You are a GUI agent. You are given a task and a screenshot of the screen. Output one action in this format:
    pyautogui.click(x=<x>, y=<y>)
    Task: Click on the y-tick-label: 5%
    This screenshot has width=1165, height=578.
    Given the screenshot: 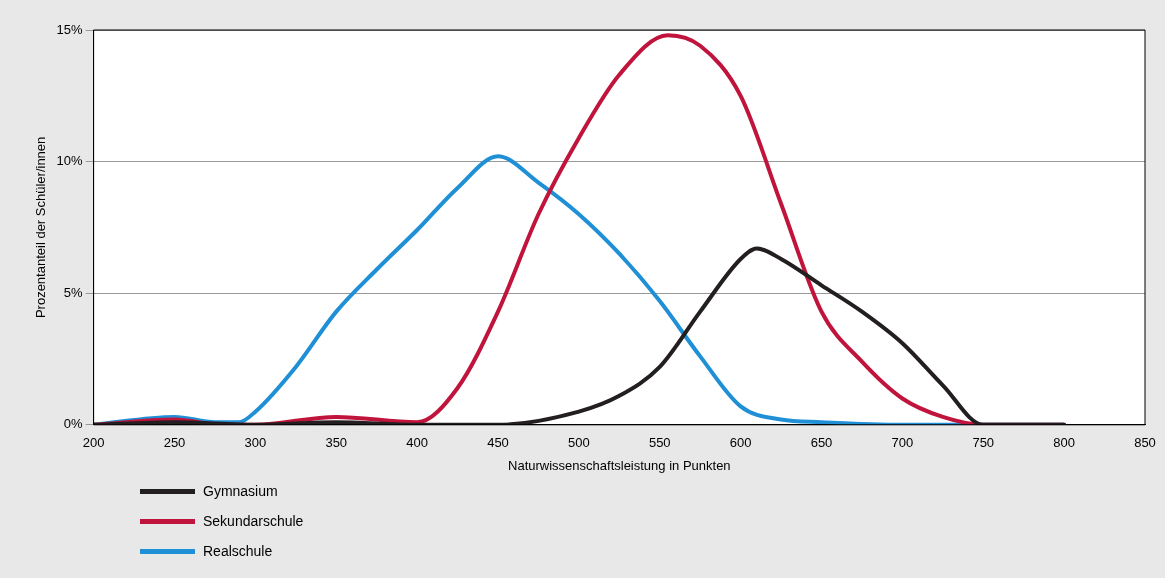 What is the action you would take?
    pyautogui.click(x=73, y=292)
    